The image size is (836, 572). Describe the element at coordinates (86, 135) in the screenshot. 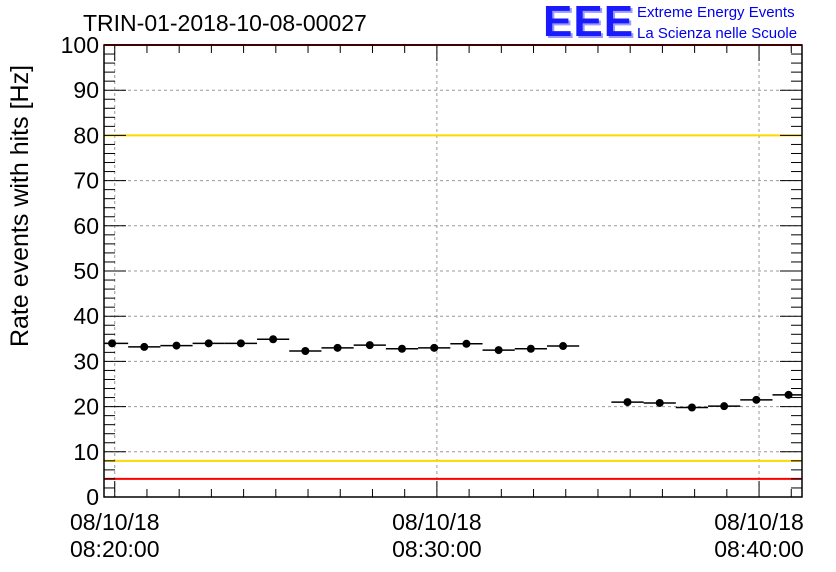

I see `y-tick-label: 80` at that location.